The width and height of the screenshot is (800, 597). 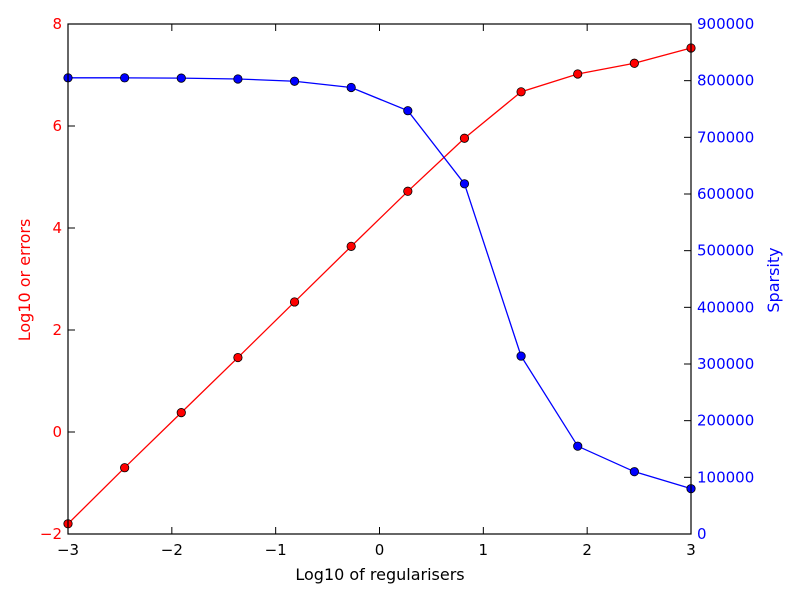 I want to click on x-tick-label: 1, so click(x=484, y=550).